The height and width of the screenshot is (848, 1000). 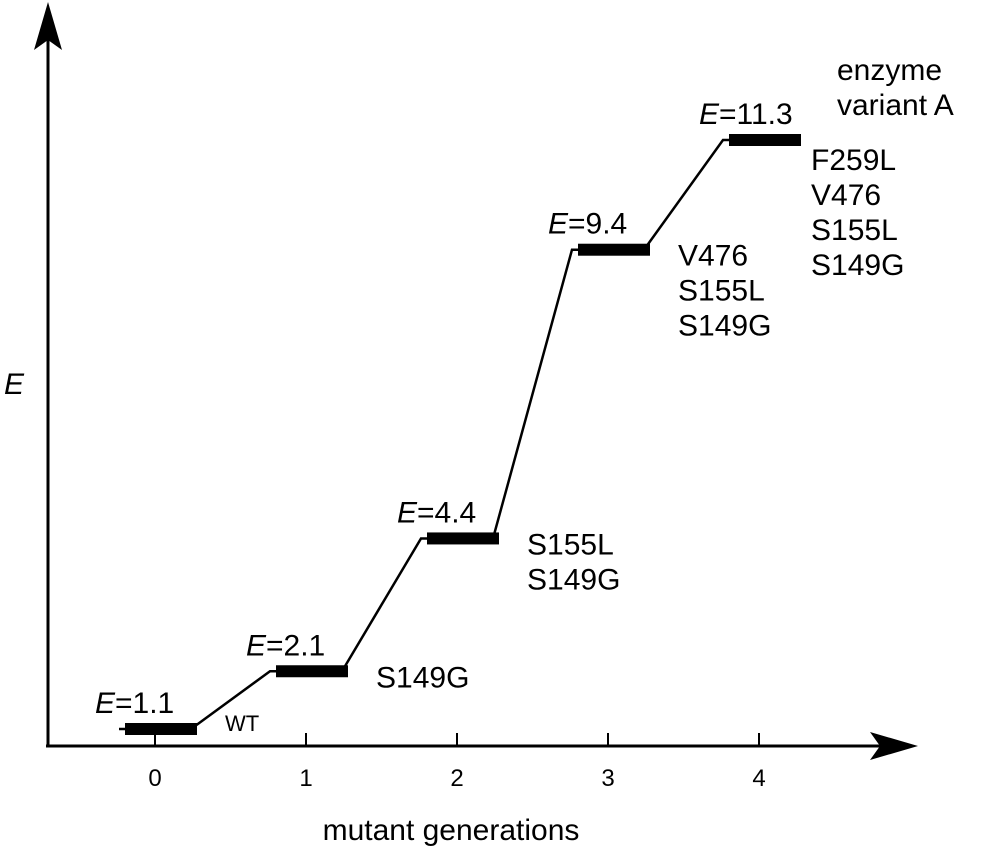 I want to click on y-axis-arrow-icon, so click(x=48, y=26).